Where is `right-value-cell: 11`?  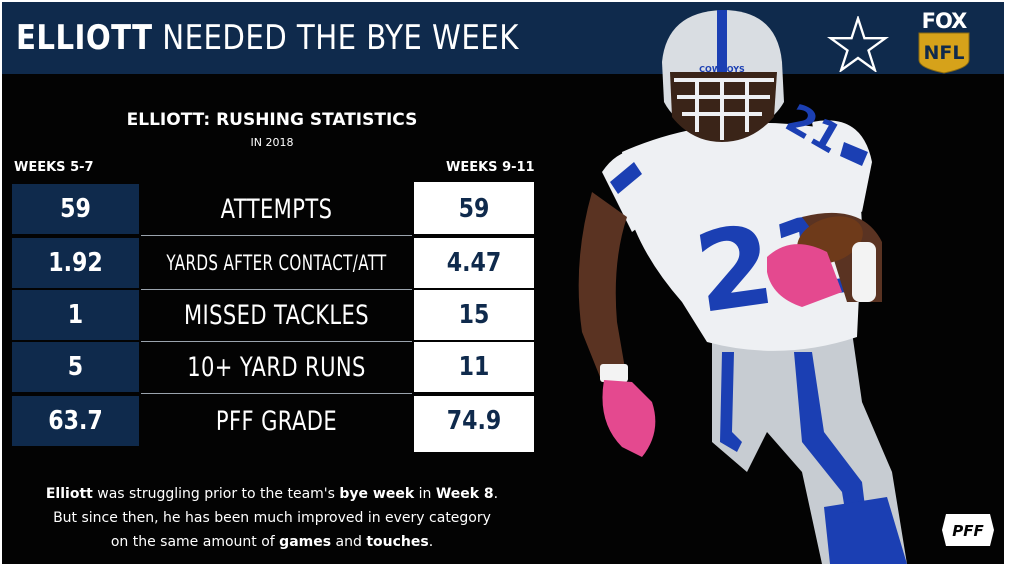
right-value-cell: 11 is located at coordinates (474, 367).